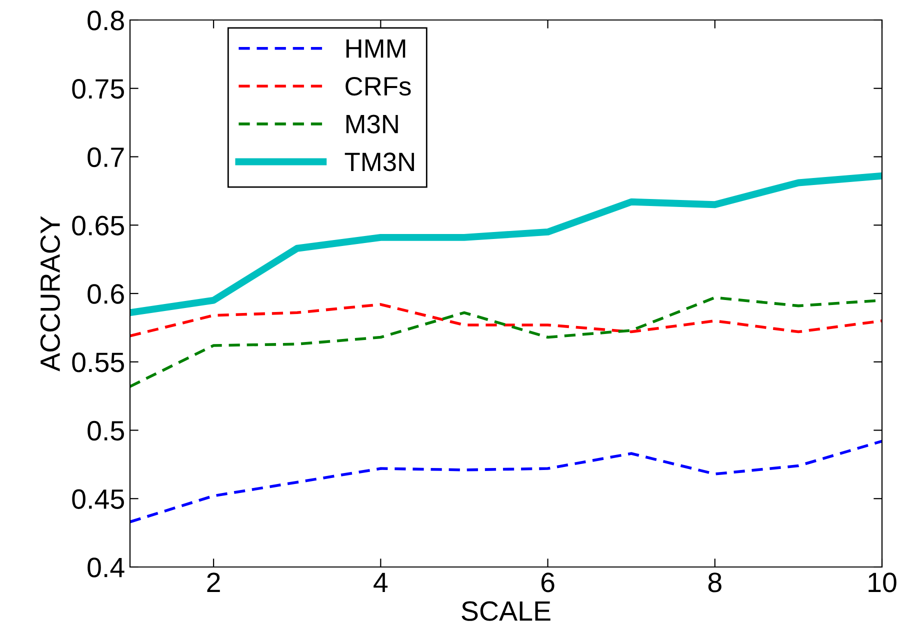 The height and width of the screenshot is (640, 902). Describe the element at coordinates (882, 582) in the screenshot. I see `x-tick-label: 10` at that location.